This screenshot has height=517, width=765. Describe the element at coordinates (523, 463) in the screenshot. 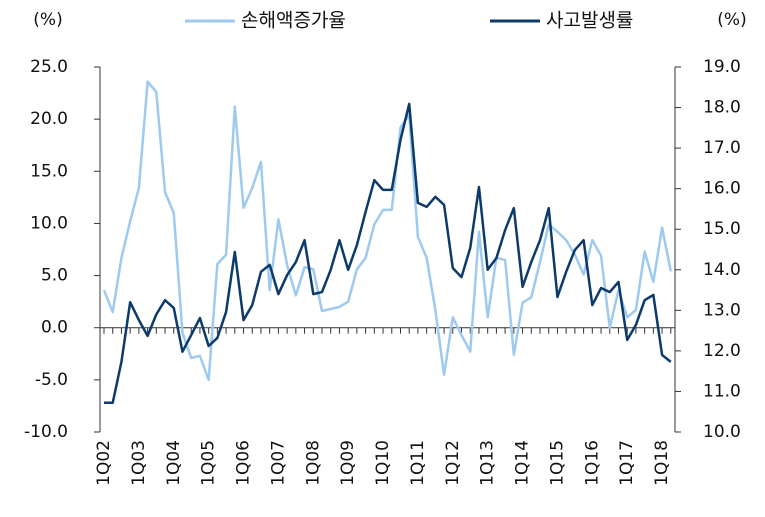

I see `x-tick-label: 1Q14` at that location.